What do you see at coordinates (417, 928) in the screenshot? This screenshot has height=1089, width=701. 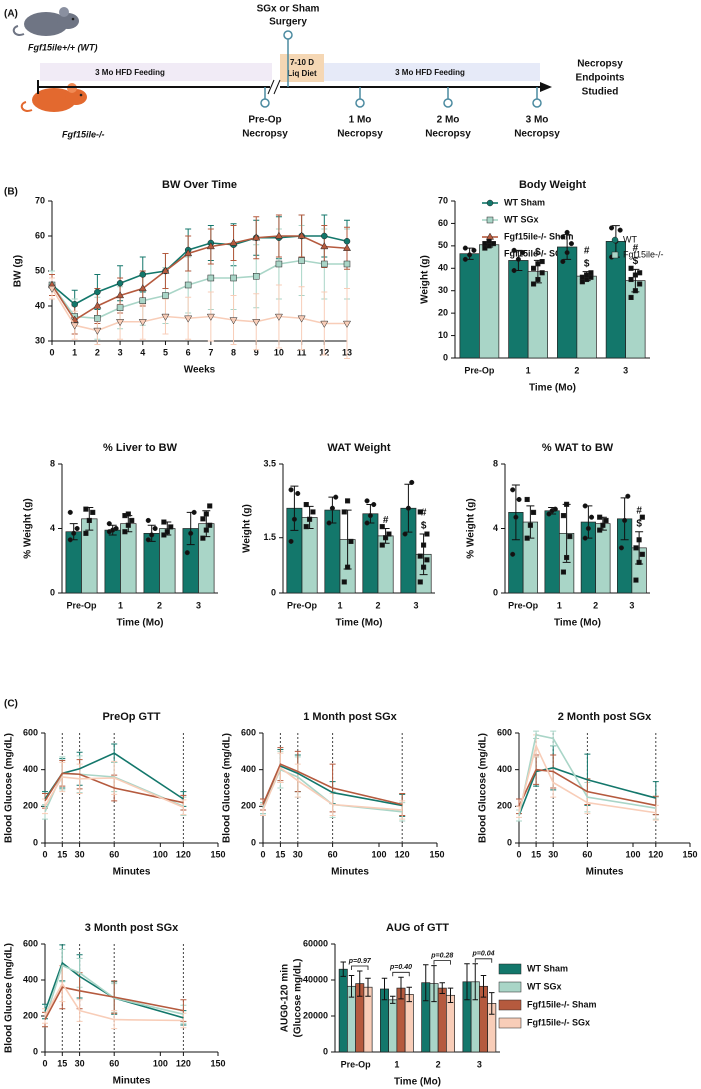 I see `chart-title: AUG of GTT` at bounding box center [417, 928].